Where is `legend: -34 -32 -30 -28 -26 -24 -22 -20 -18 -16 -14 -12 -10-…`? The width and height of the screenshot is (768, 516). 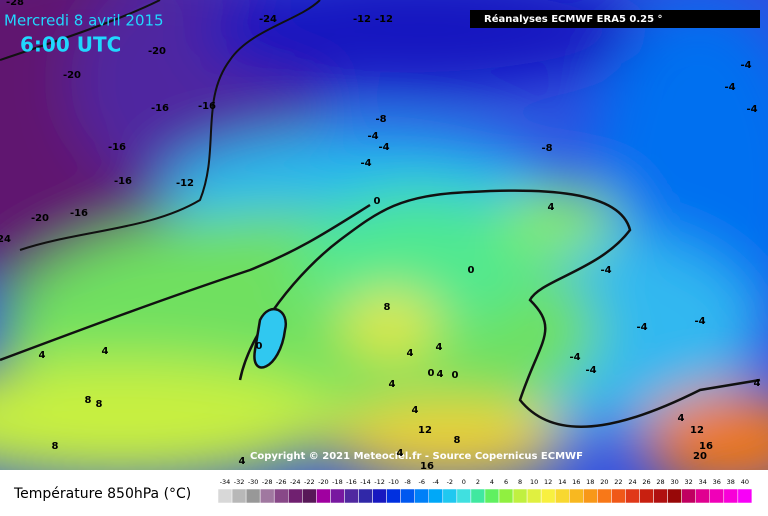 legend: -34 -32 -30 -28 -26 -24 -22 -20 -18 -16 -14 -12 -10-… is located at coordinates (485, 491).